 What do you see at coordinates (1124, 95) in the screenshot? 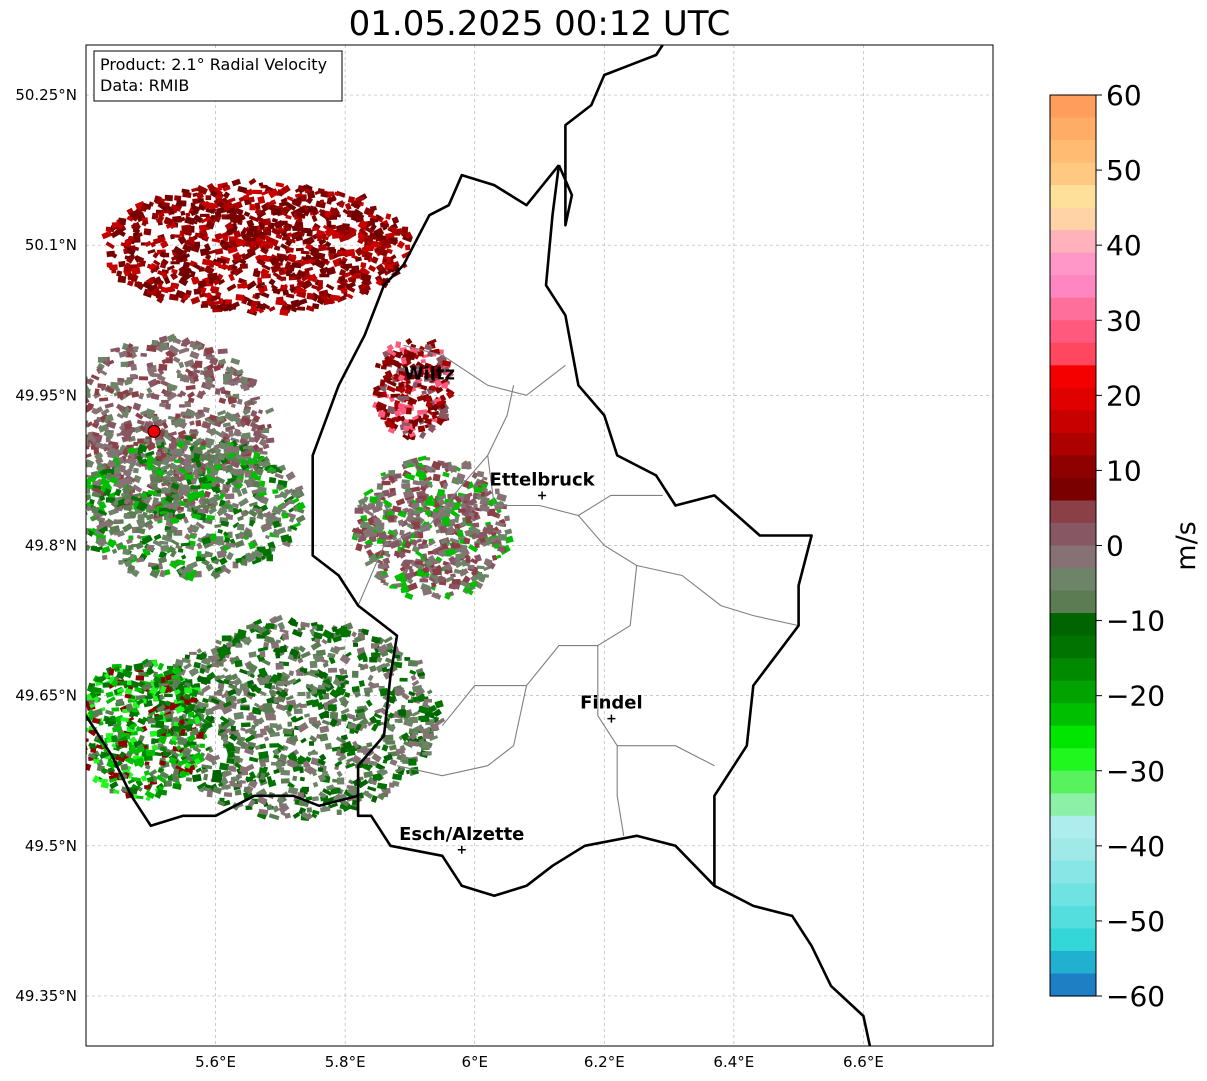
I see `colorbar-tick-label: 60` at bounding box center [1124, 95].